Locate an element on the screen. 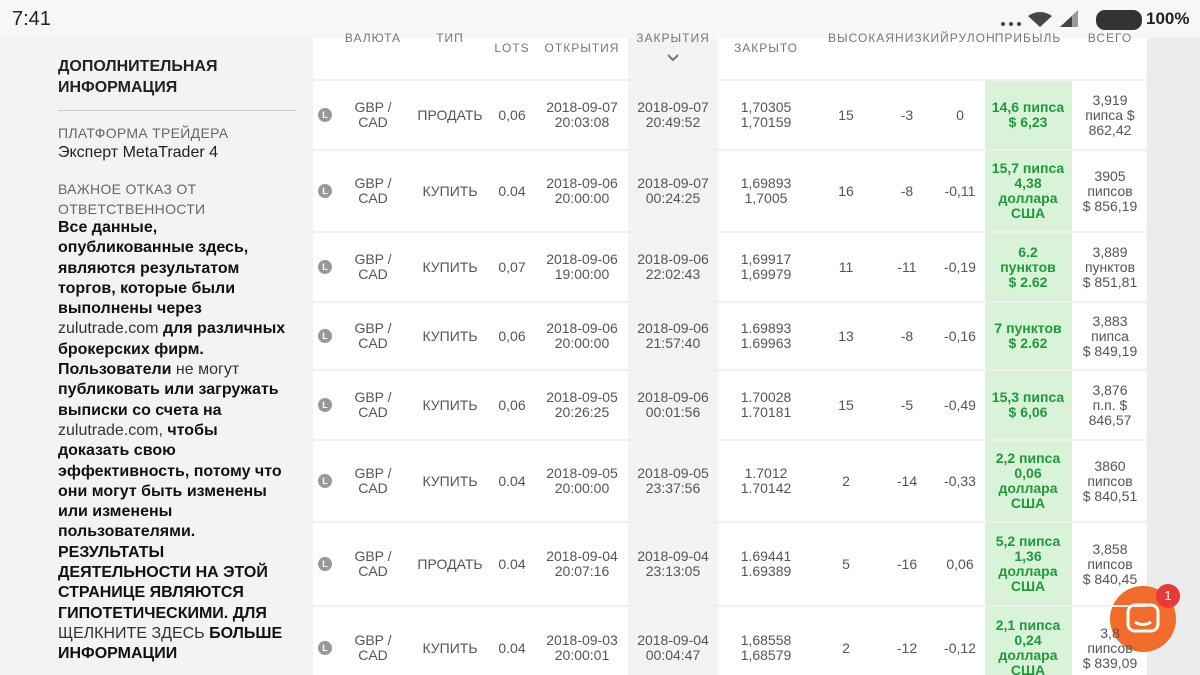 The width and height of the screenshot is (1200, 675). status-bar: 7:41 100% is located at coordinates (600, 19).